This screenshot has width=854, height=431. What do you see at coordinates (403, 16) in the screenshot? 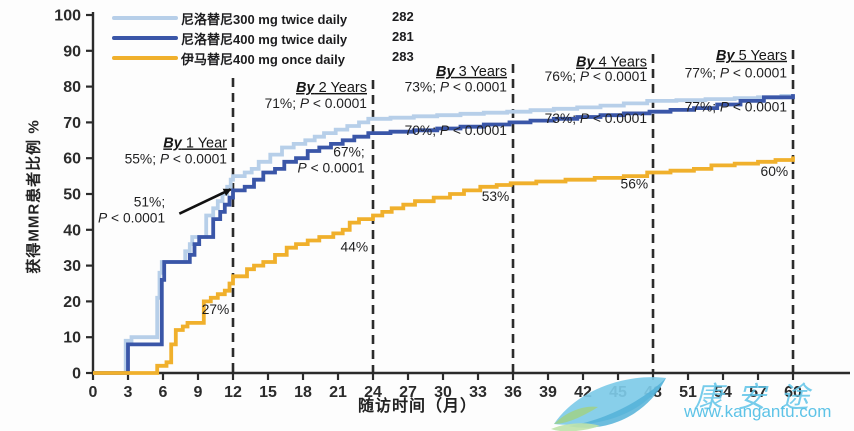
I see `legend-item-count: 282` at bounding box center [403, 16].